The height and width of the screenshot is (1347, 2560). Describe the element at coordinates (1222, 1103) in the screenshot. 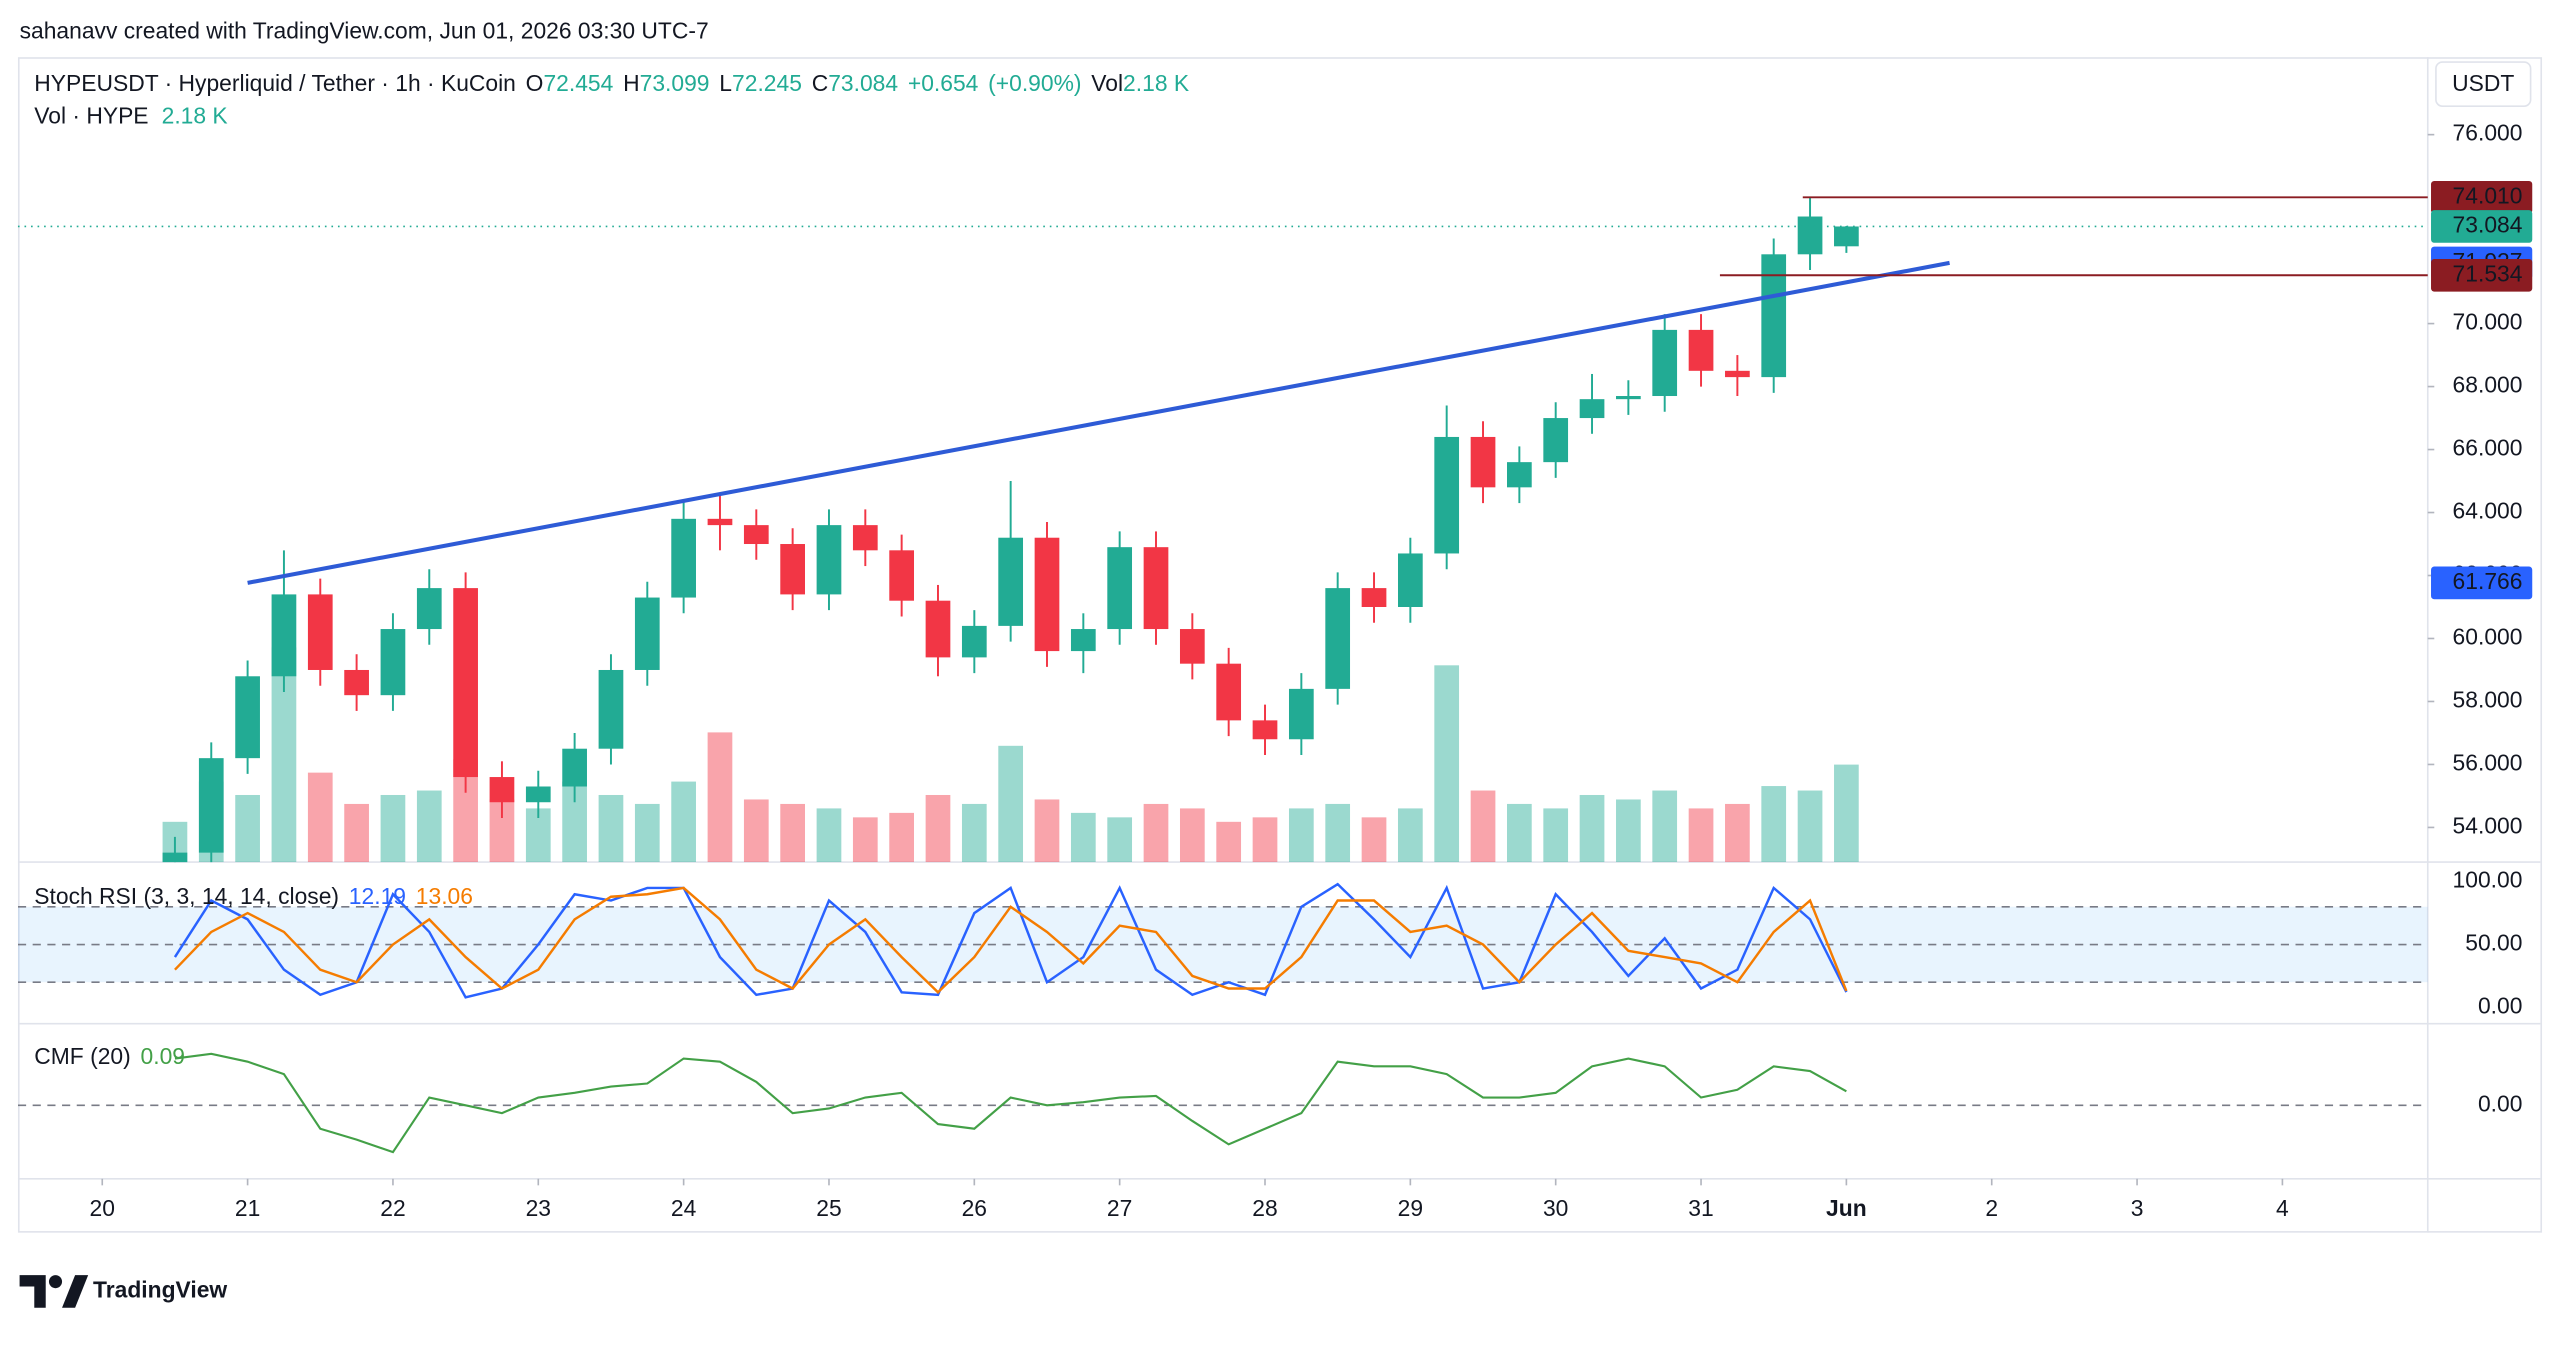

I see `cmf-pane` at that location.